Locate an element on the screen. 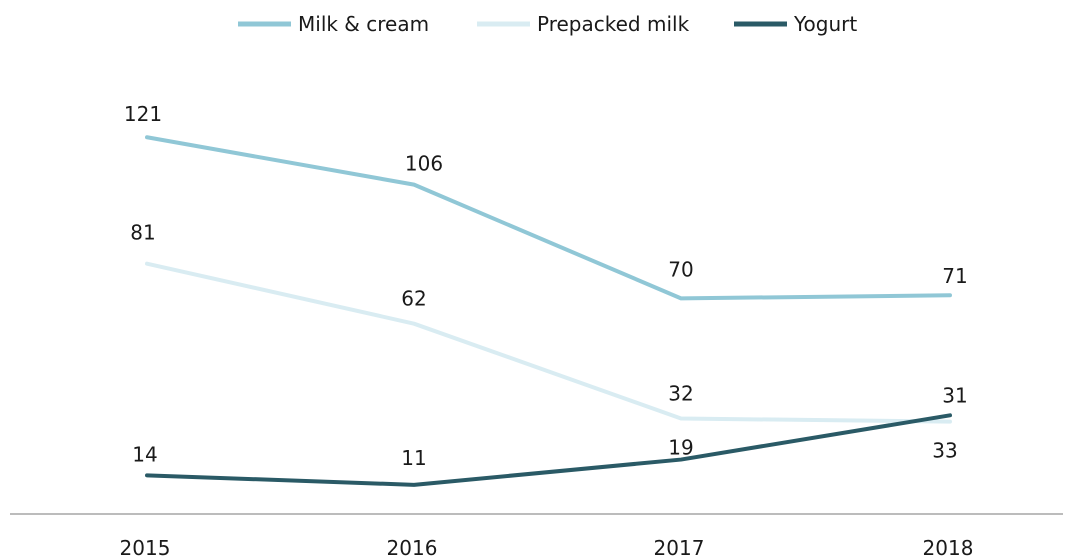 The image size is (1066, 559). legend: Milk & cream Prepacked milk Yogurt is located at coordinates (547, 24).